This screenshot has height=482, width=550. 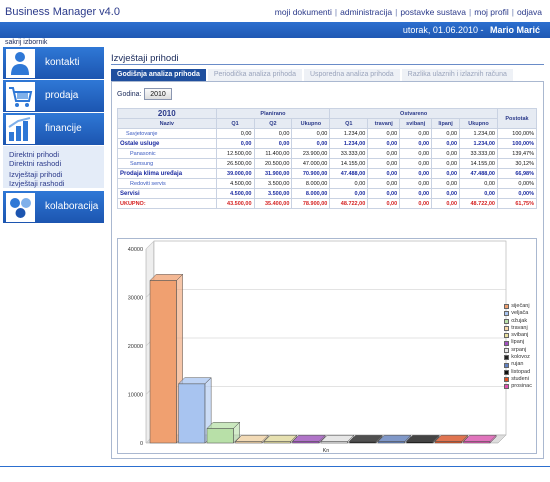 I want to click on current-date: utorak, 01.06.2010, so click(x=440, y=30).